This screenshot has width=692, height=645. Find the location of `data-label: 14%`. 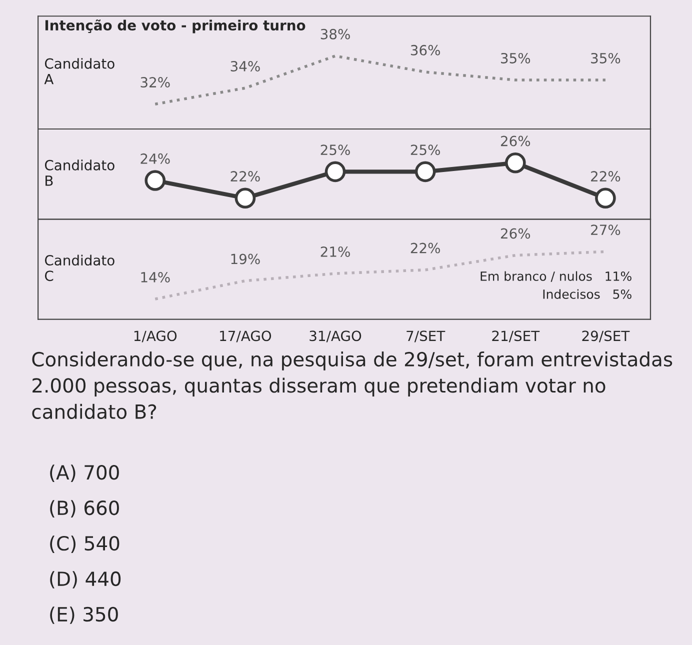

data-label: 14% is located at coordinates (155, 277).